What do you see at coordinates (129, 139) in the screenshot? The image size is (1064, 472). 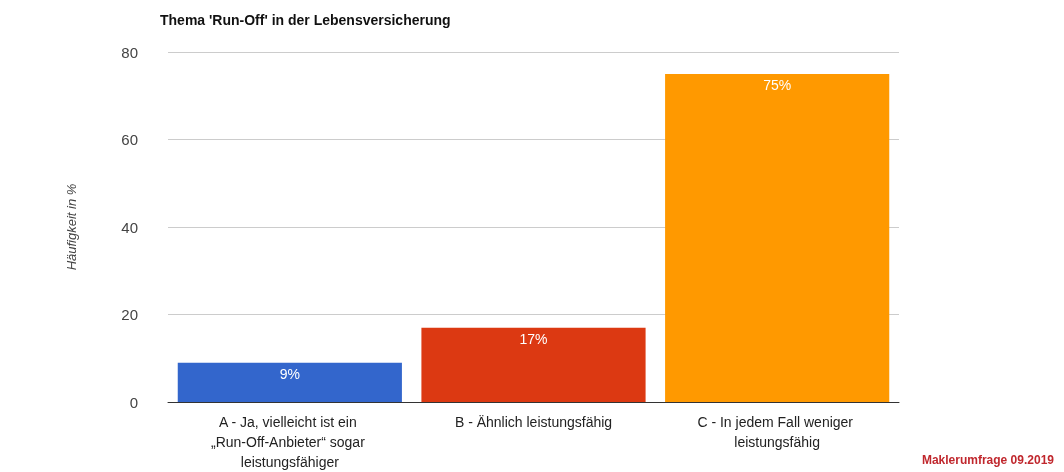 I see `y-tick-label: 60` at bounding box center [129, 139].